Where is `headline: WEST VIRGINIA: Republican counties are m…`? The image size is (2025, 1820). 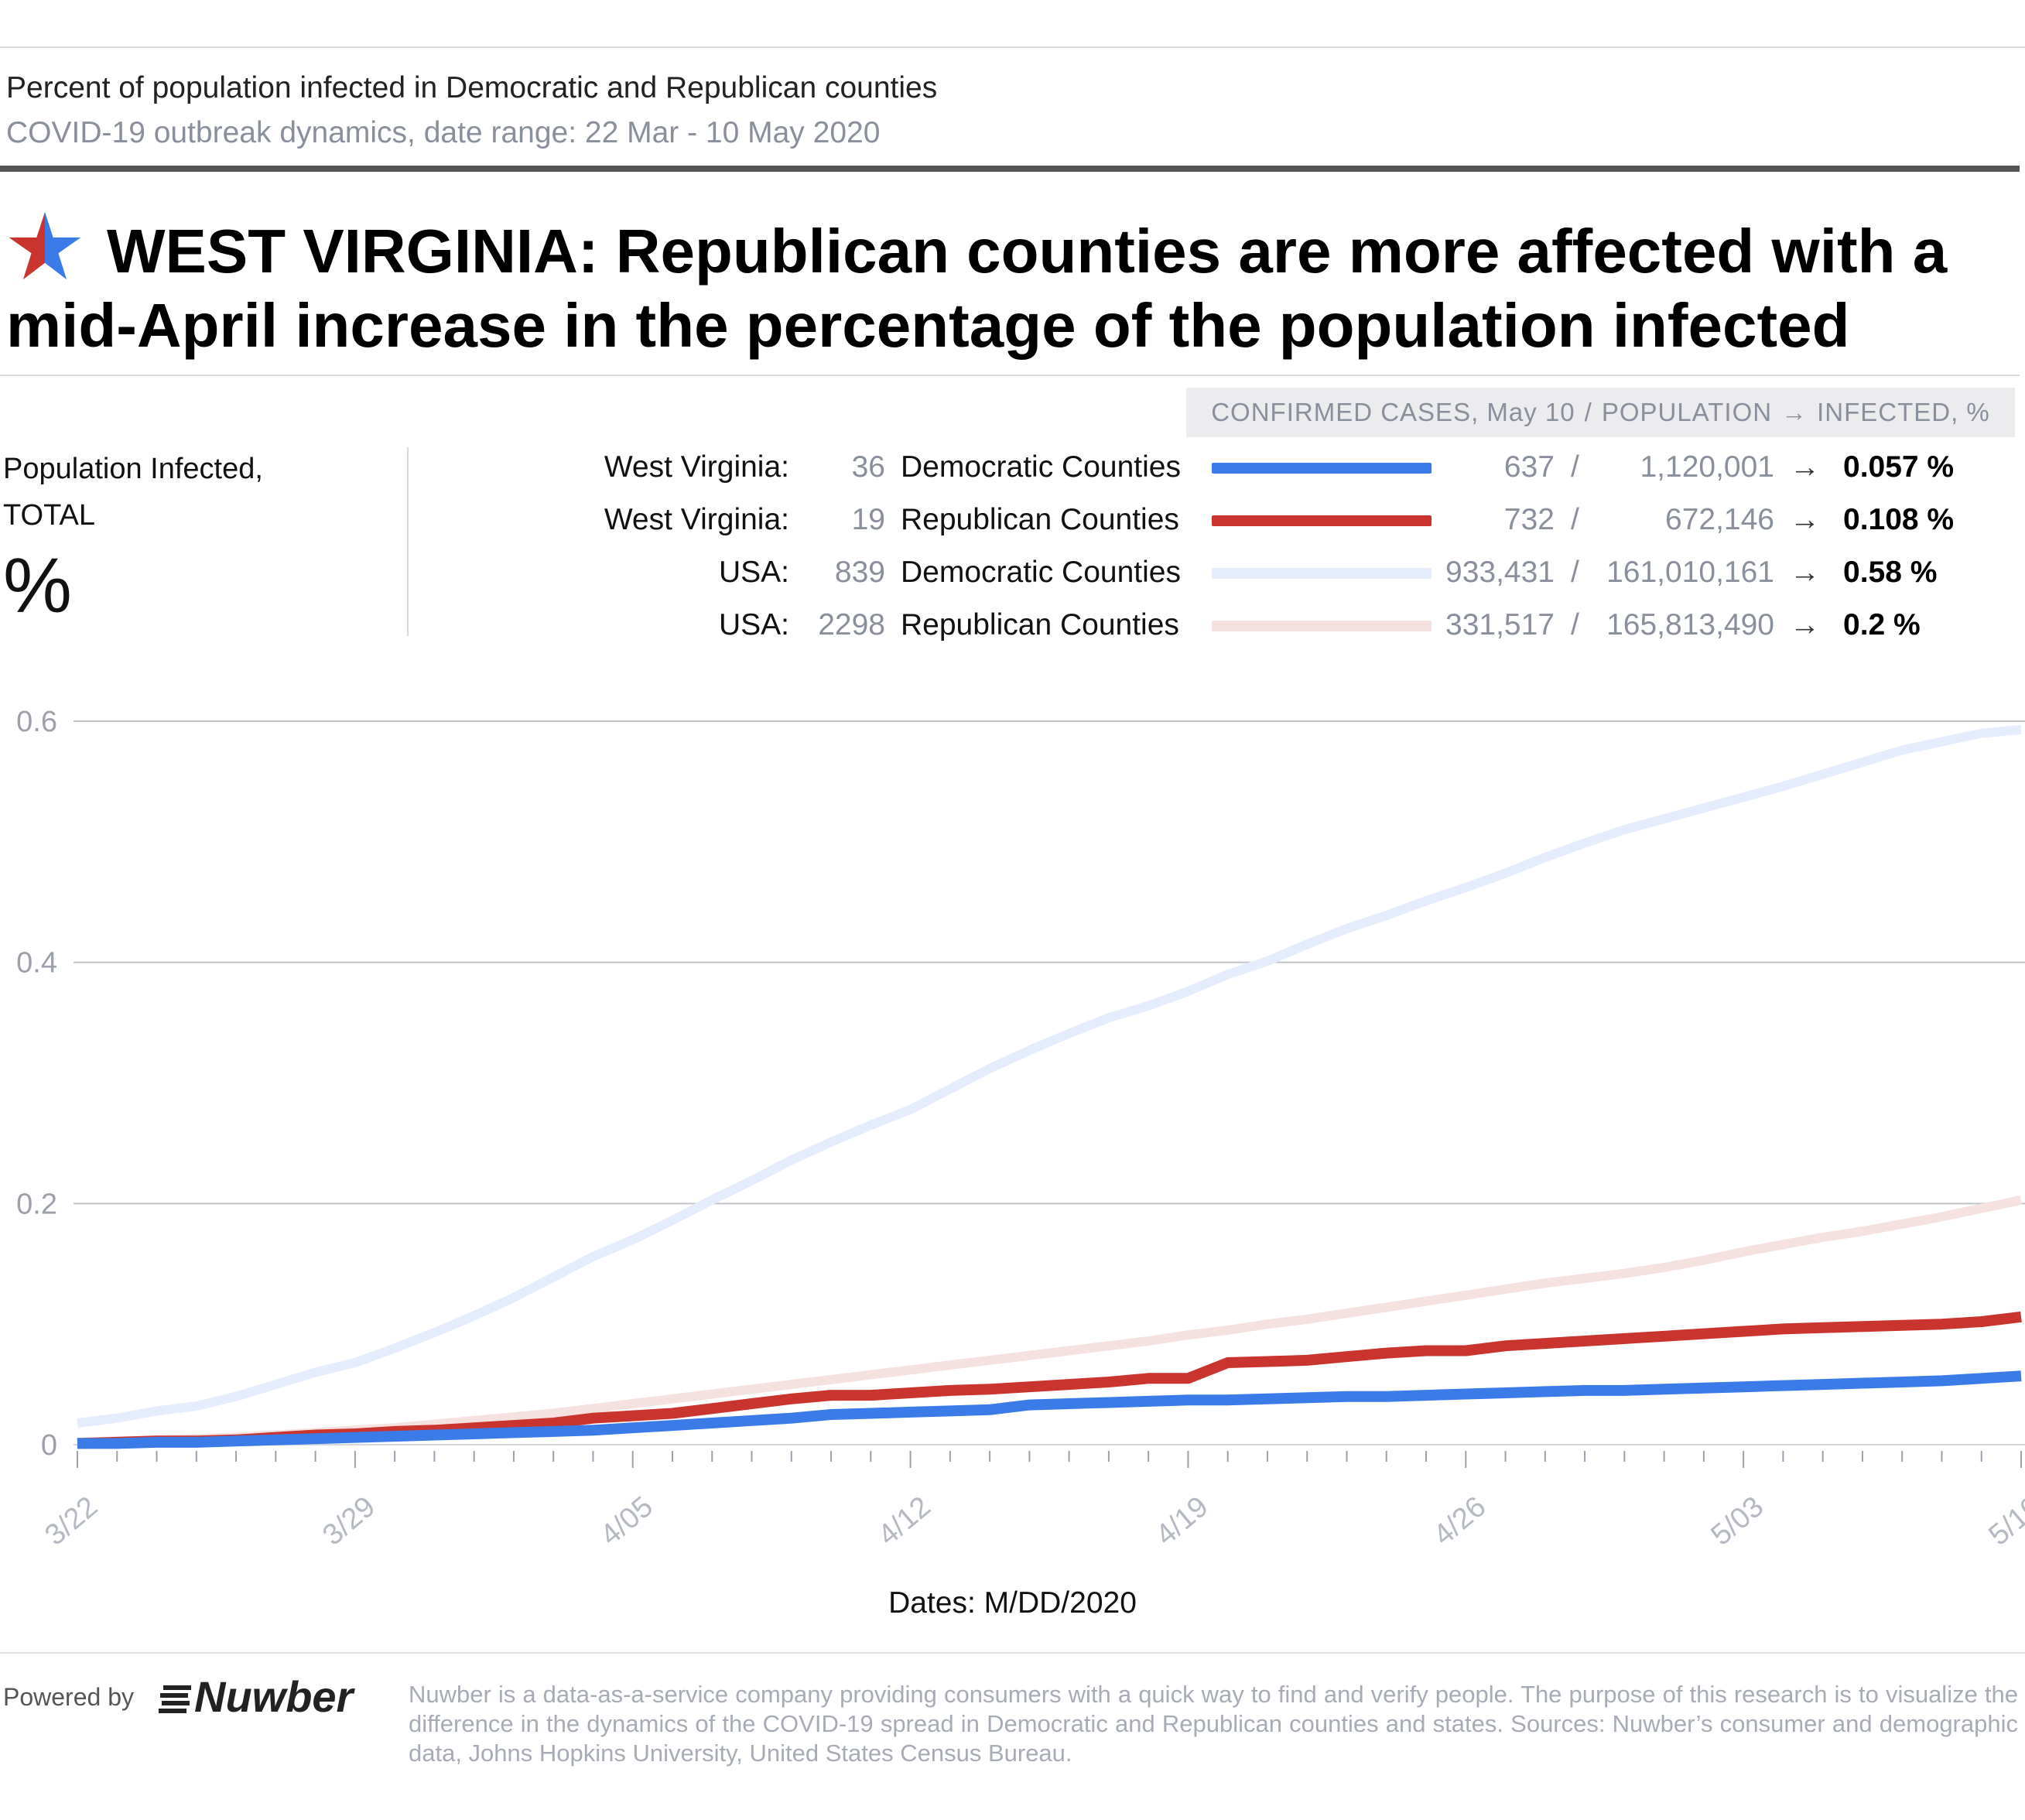 headline: WEST VIRGINIA: Republican counties are m… is located at coordinates (996, 286).